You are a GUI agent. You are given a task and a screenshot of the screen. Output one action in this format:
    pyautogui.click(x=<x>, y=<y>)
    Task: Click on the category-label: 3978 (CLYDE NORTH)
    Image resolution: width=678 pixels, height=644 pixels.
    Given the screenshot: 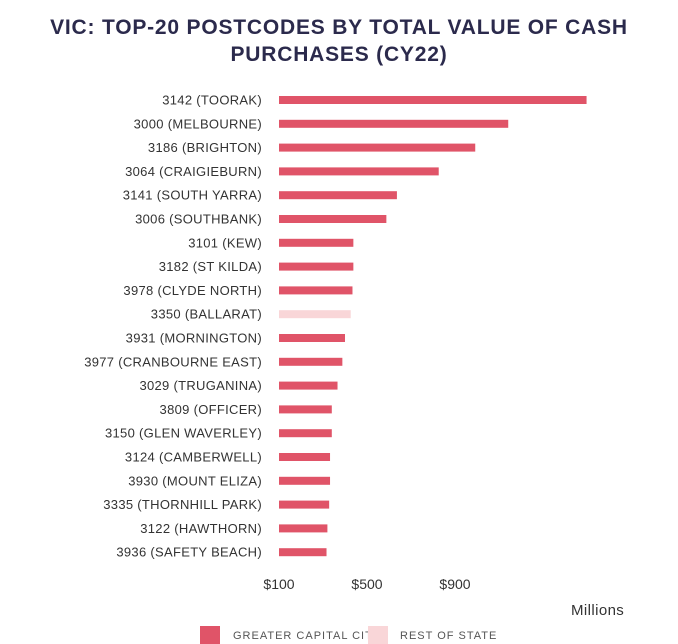 What is the action you would take?
    pyautogui.click(x=192, y=290)
    